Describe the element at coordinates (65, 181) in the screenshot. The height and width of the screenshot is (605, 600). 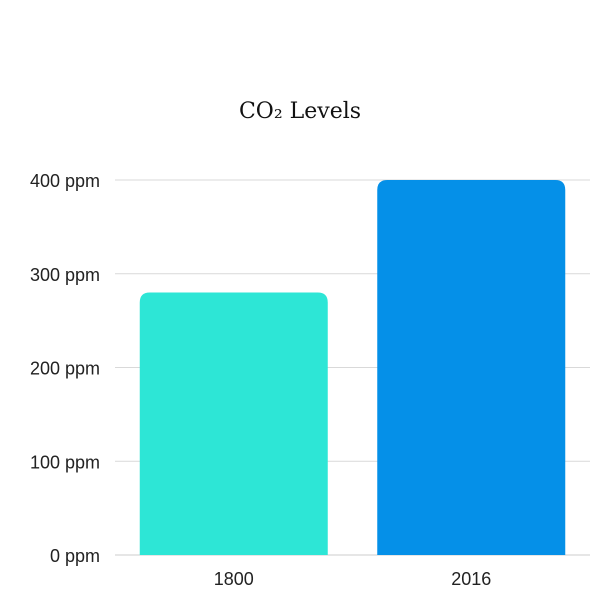
I see `y-tick-label: 400 ppm` at that location.